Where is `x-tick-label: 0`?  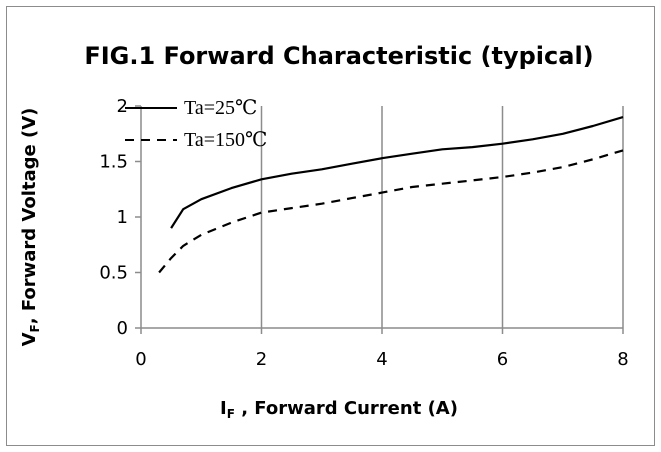 x-tick-label: 0 is located at coordinates (140, 359).